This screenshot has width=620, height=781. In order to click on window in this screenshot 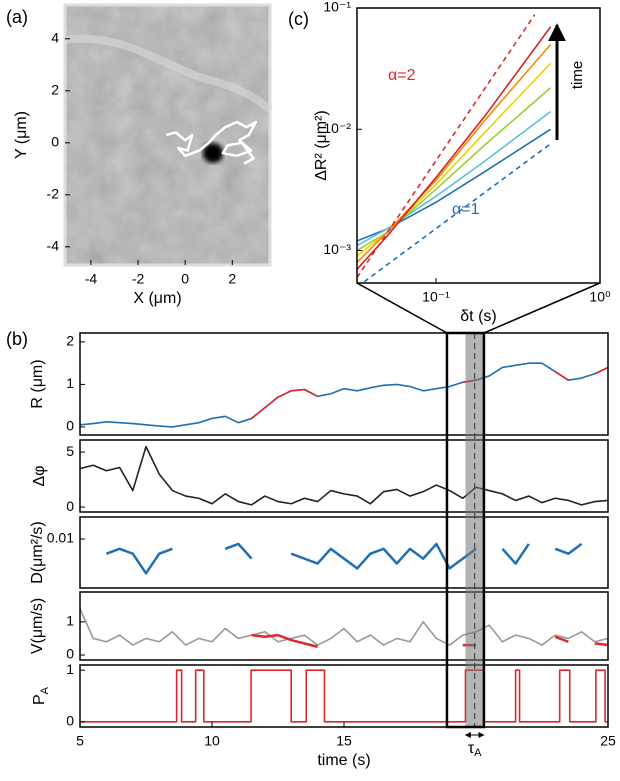, I will do `click(465, 530)`.